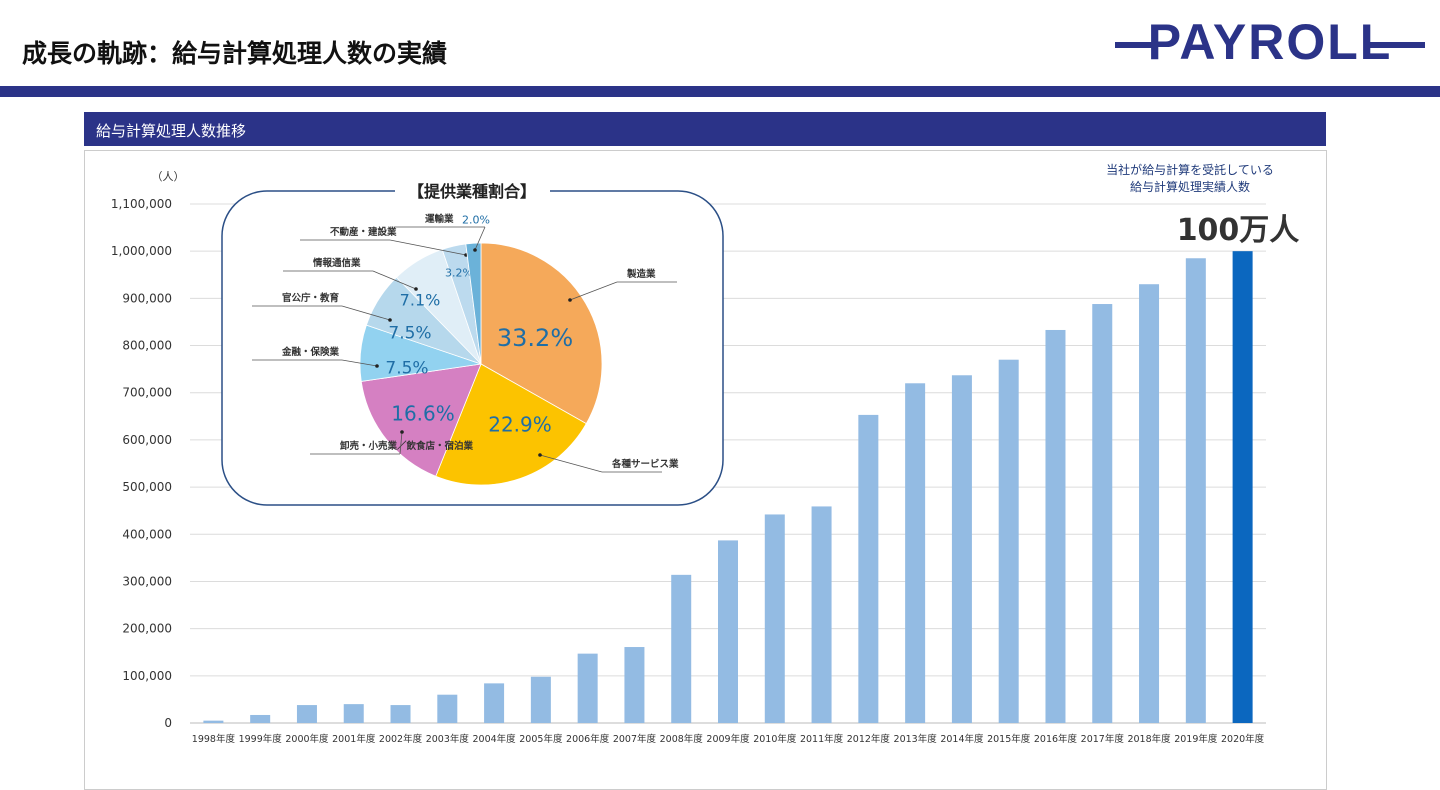  I want to click on bar-2017年度, so click(1102, 513).